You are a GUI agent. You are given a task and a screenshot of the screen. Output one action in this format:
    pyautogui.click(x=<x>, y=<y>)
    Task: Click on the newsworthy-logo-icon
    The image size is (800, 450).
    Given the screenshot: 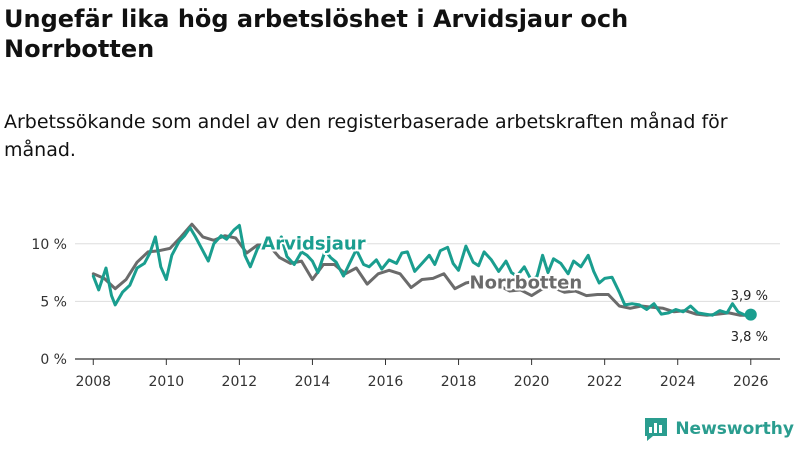 What is the action you would take?
    pyautogui.click(x=656, y=429)
    